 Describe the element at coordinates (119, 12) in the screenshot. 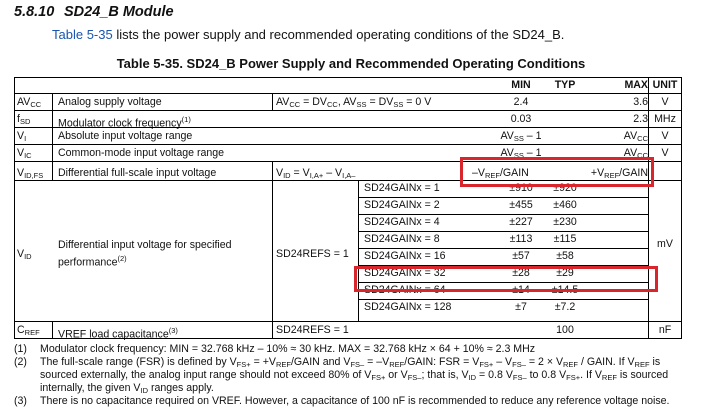

I see `section-title: SD24_B Module` at that location.